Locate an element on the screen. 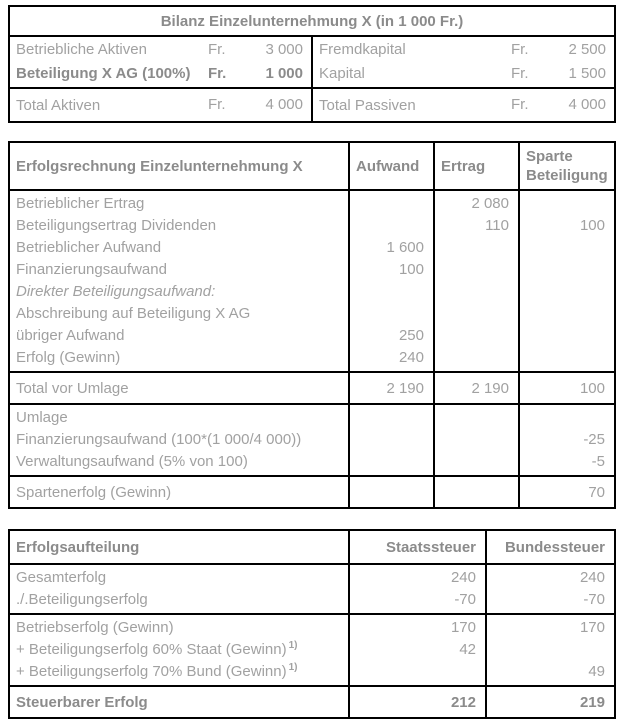  total-passiven-label: Total Passiven is located at coordinates (409, 104).